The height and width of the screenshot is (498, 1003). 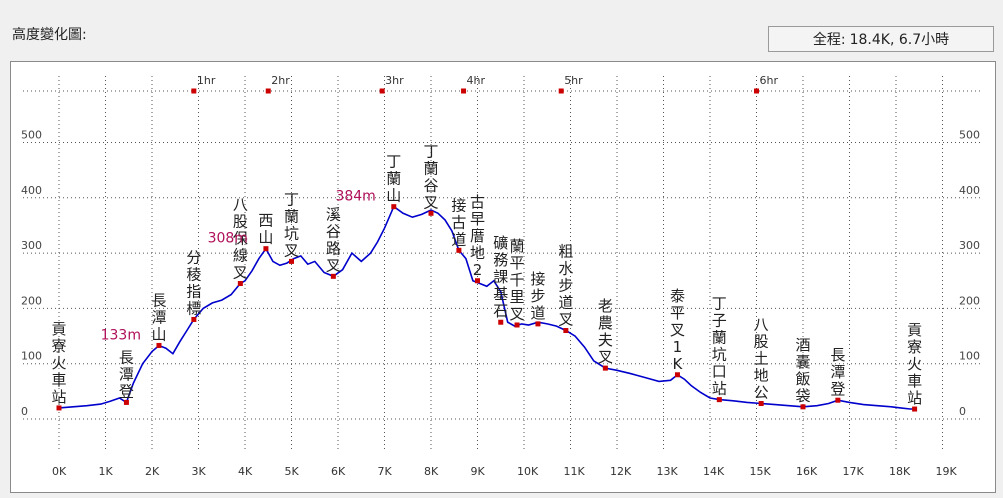 What do you see at coordinates (807, 471) in the screenshot?
I see `x-tick-label: 16K` at bounding box center [807, 471].